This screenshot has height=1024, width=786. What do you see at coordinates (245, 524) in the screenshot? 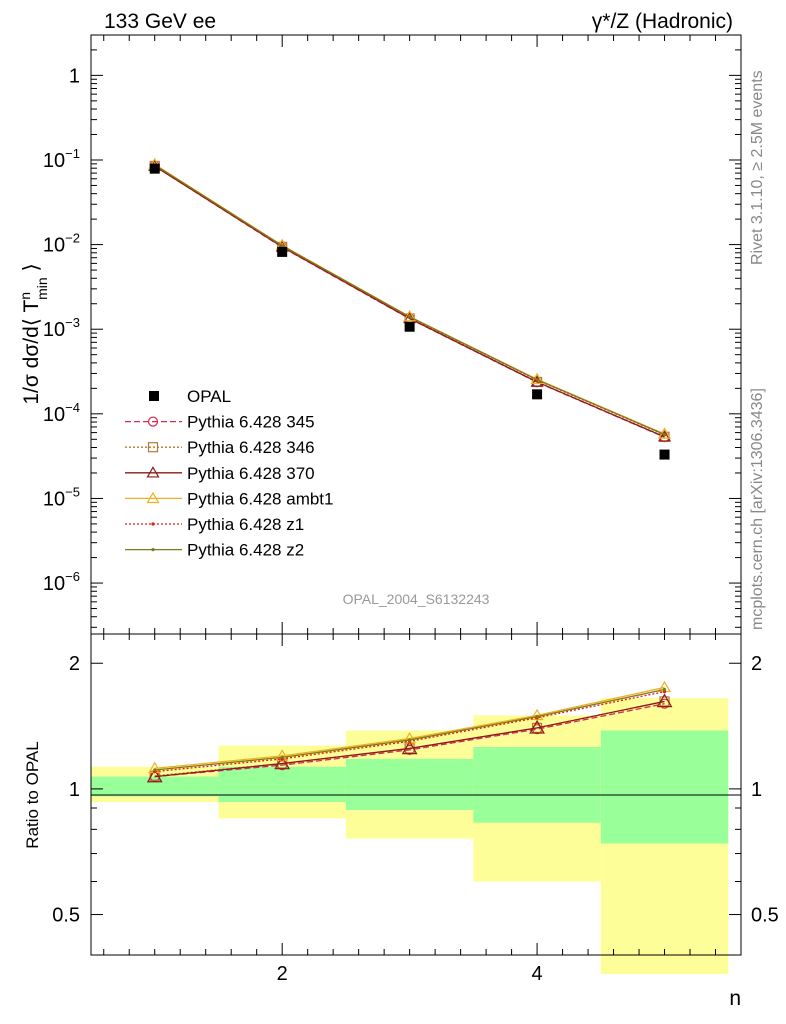
I see `legend-label-pythia-6-428-z1: Pythia 6.428 z1` at bounding box center [245, 524].